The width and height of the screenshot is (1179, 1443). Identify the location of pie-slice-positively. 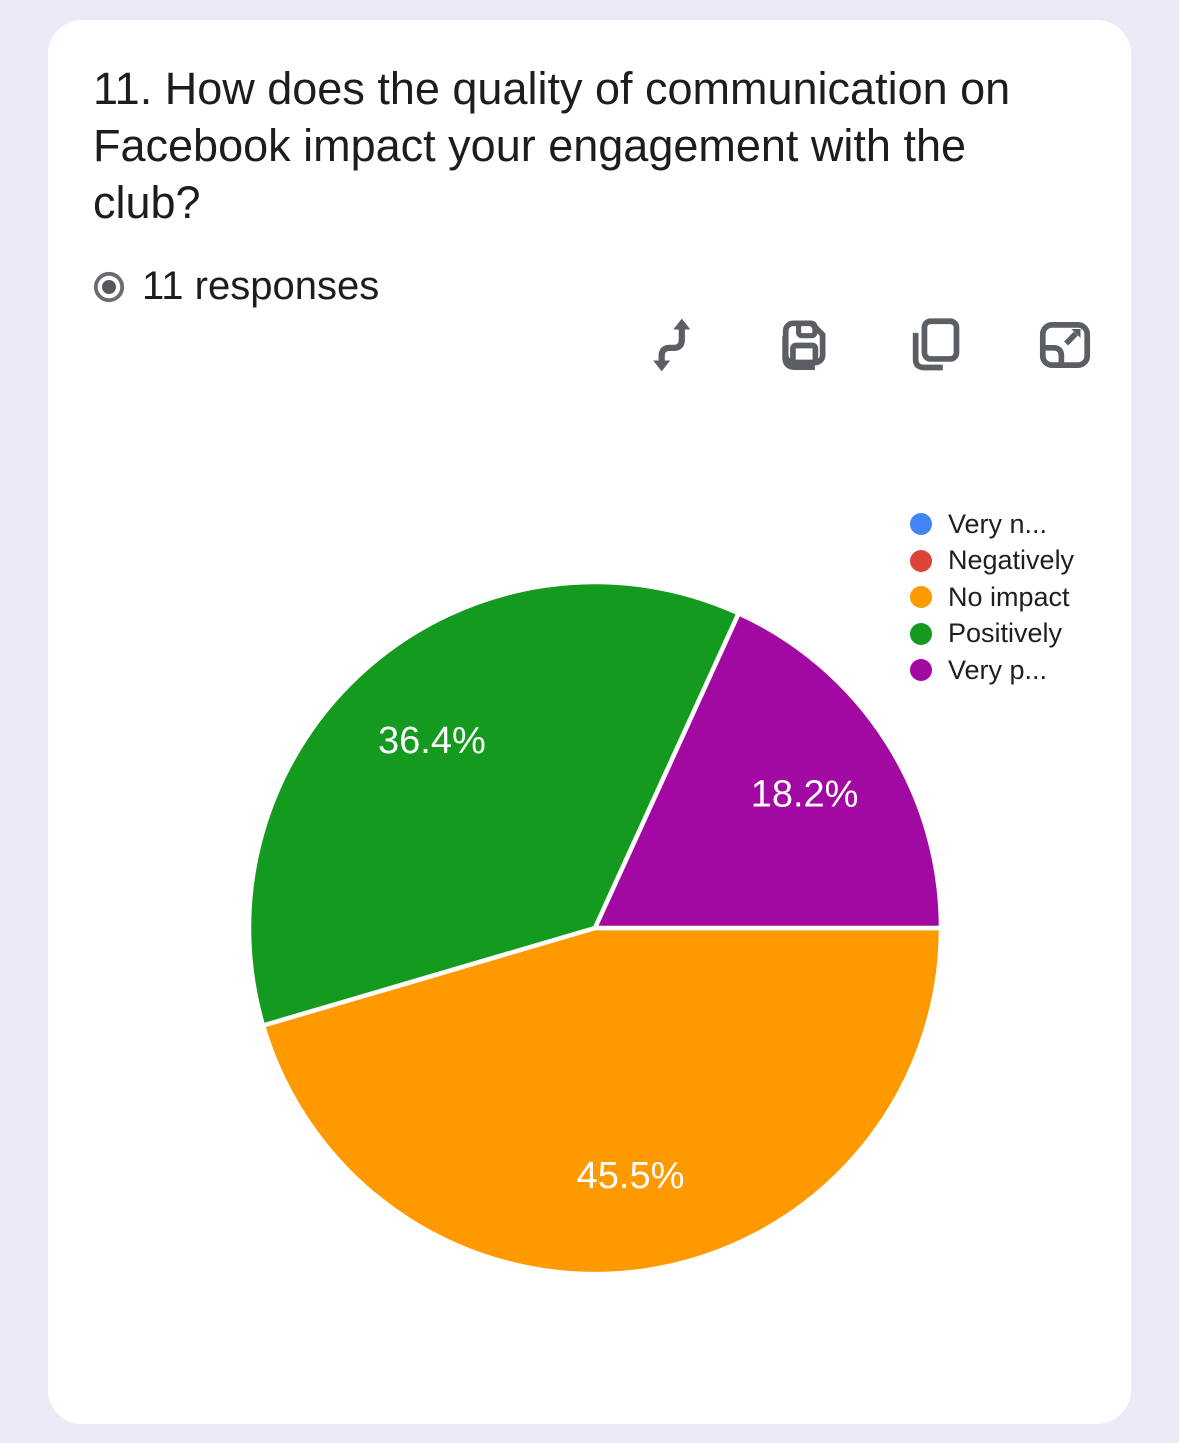
(493, 803).